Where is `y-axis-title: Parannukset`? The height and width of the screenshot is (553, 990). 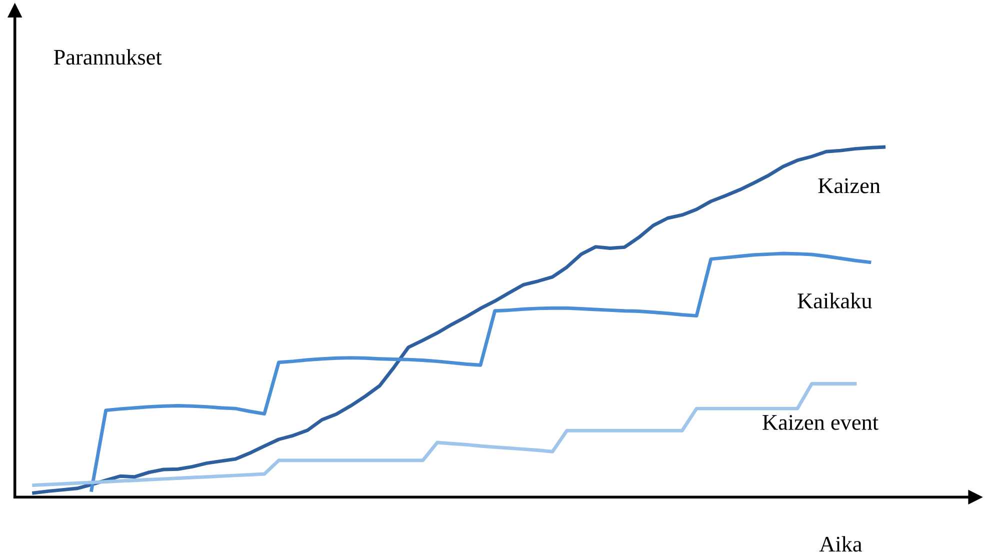 y-axis-title: Parannukset is located at coordinates (108, 57).